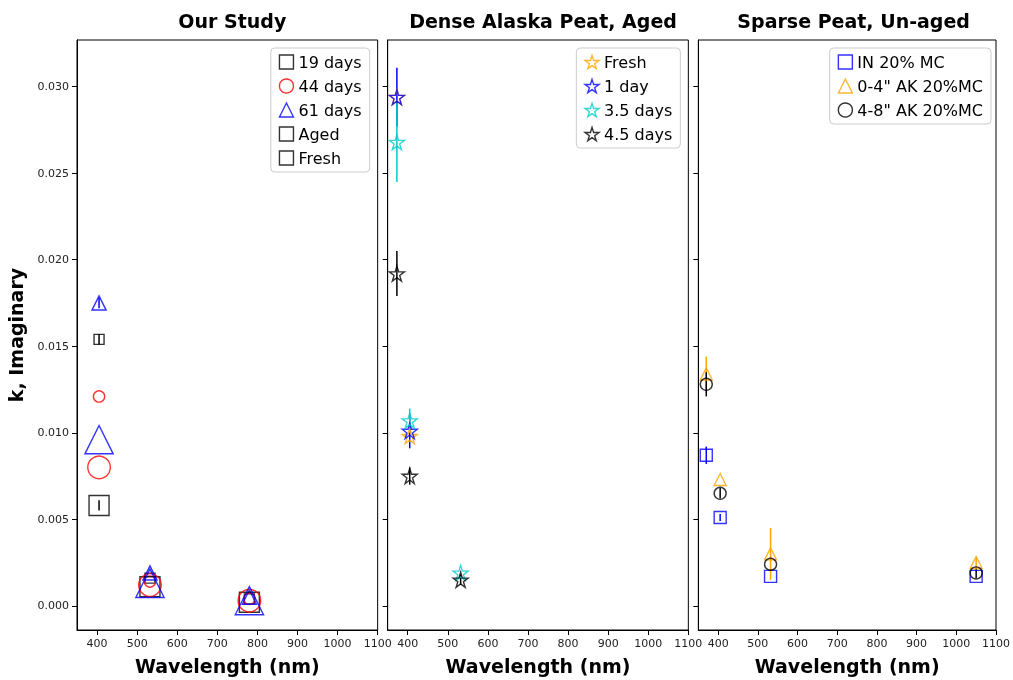 The image size is (1013, 680). Describe the element at coordinates (330, 62) in the screenshot. I see `legend-label: 19 days` at that location.